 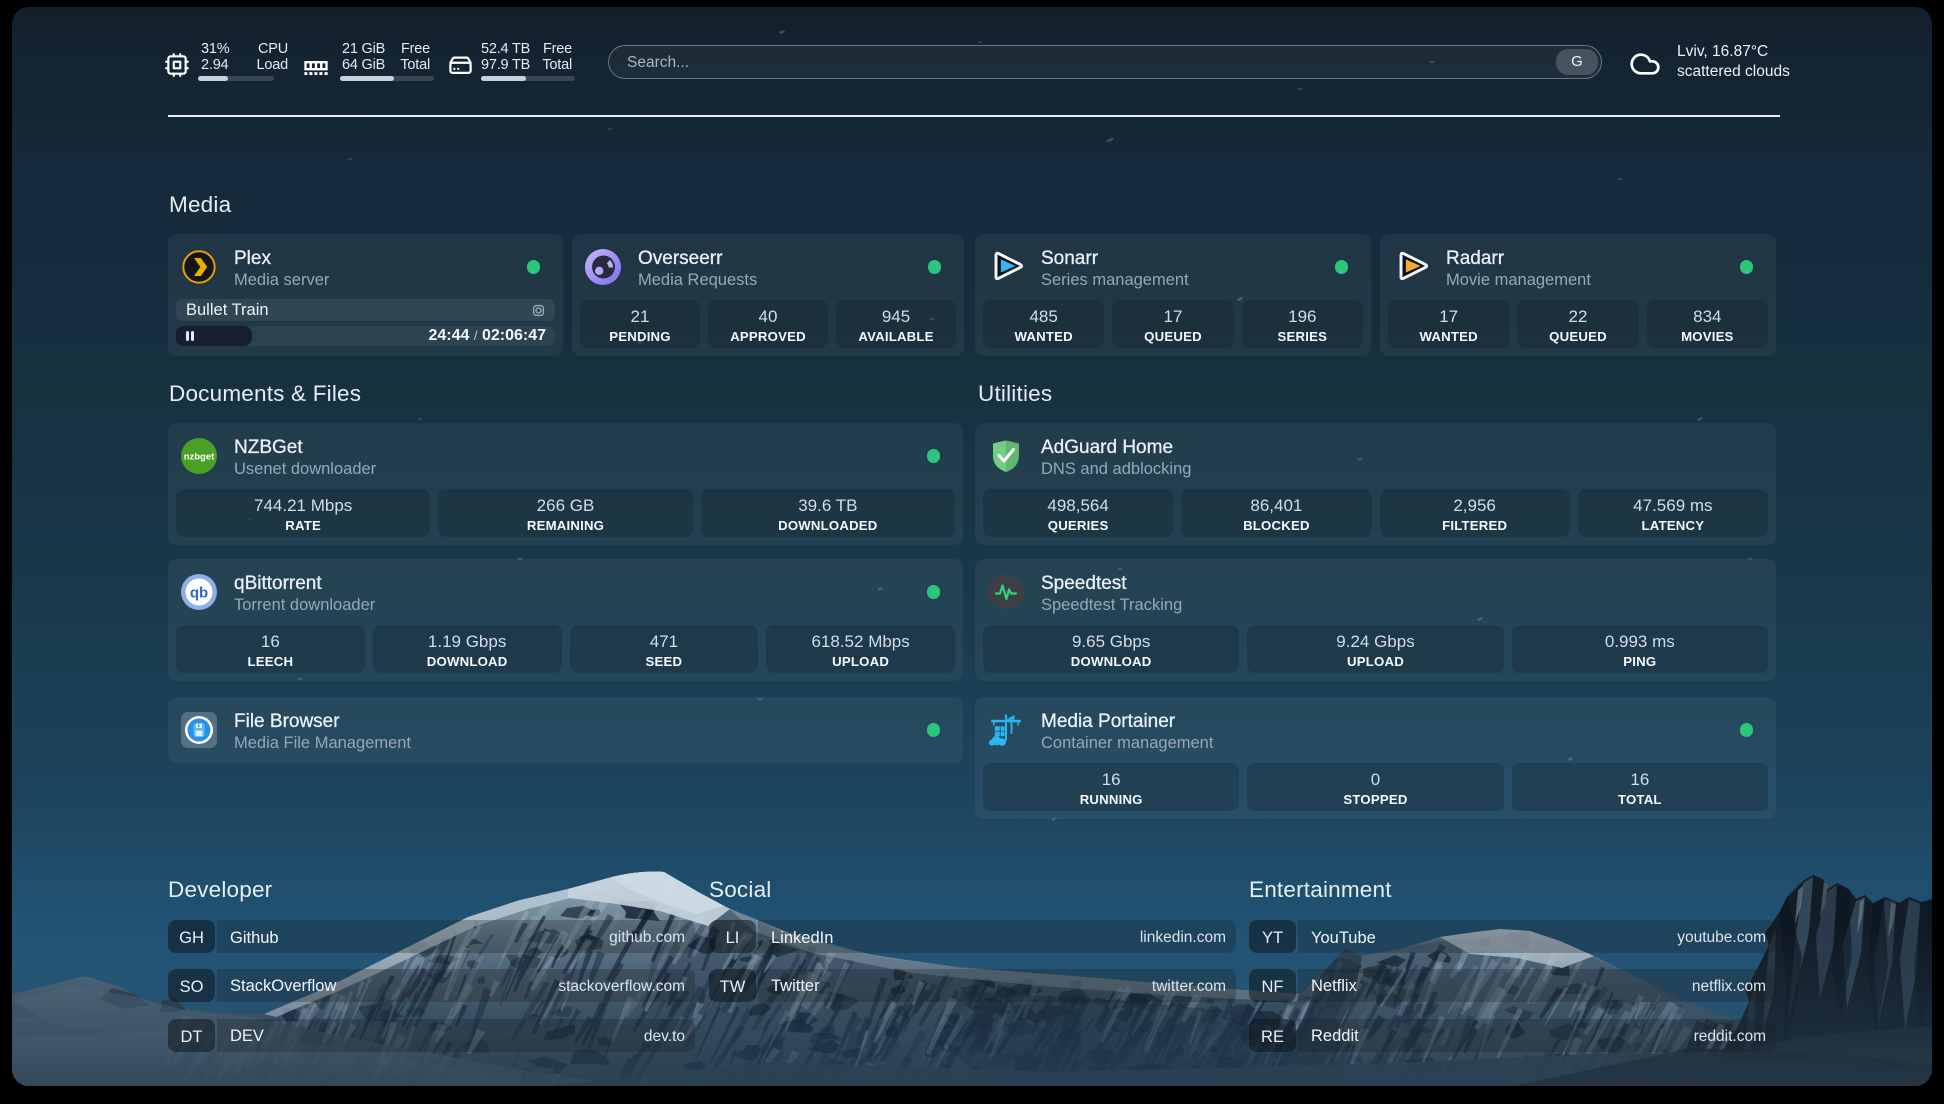 I want to click on svg-text: nzbget, so click(x=199, y=457).